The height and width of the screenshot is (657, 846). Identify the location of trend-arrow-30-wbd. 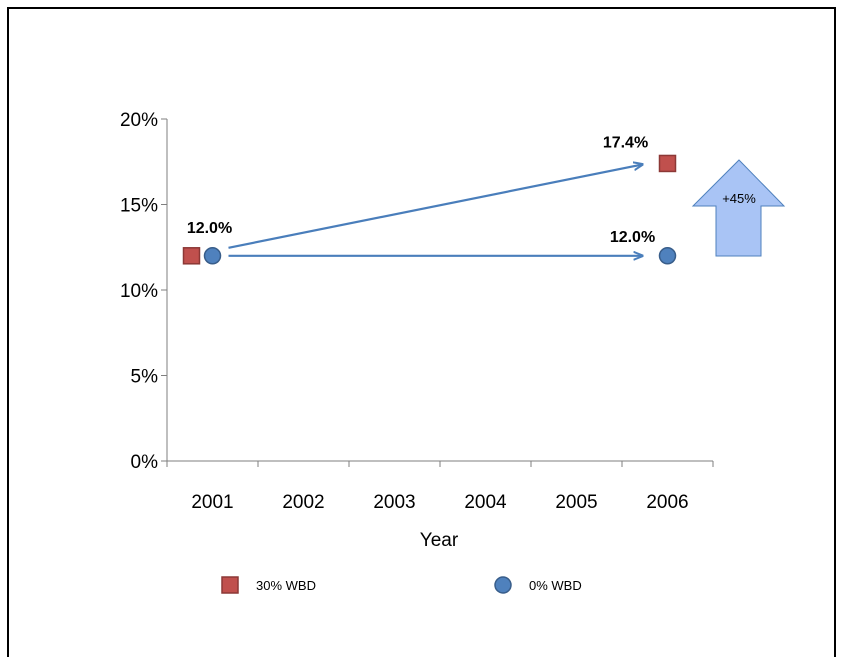
(435, 206).